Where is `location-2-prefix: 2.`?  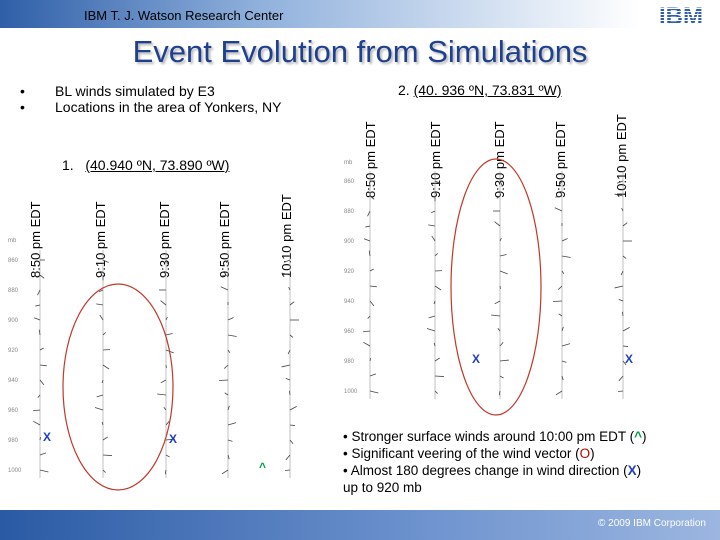 location-2-prefix: 2. is located at coordinates (404, 90).